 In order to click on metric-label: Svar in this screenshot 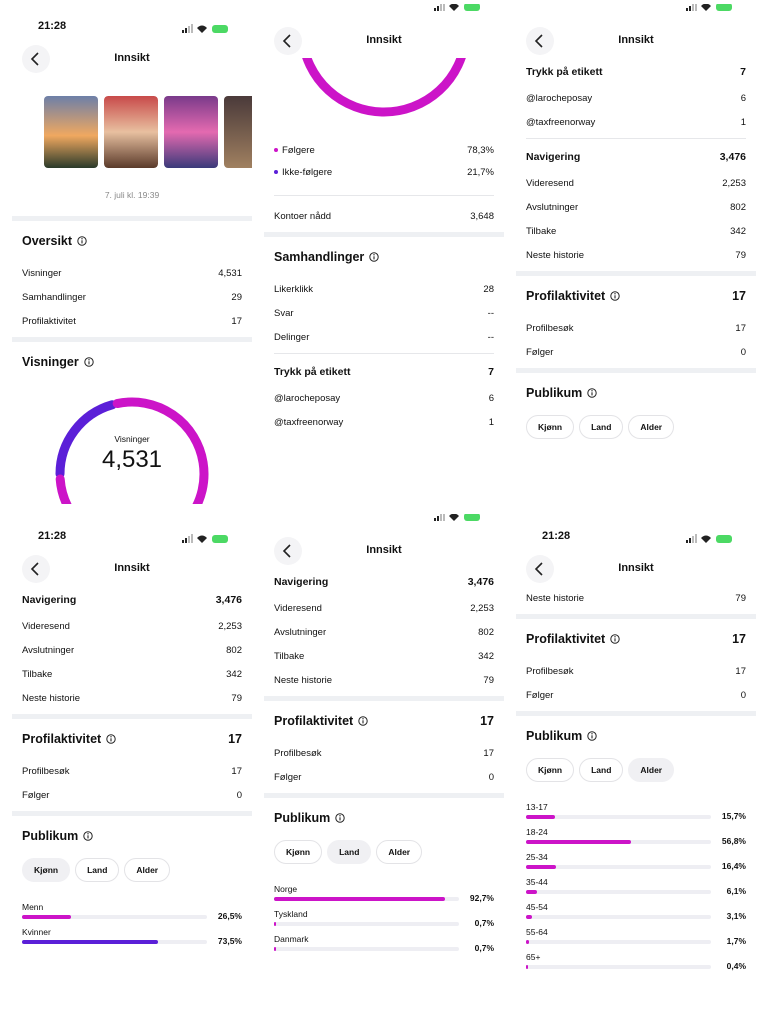, I will do `click(284, 313)`.